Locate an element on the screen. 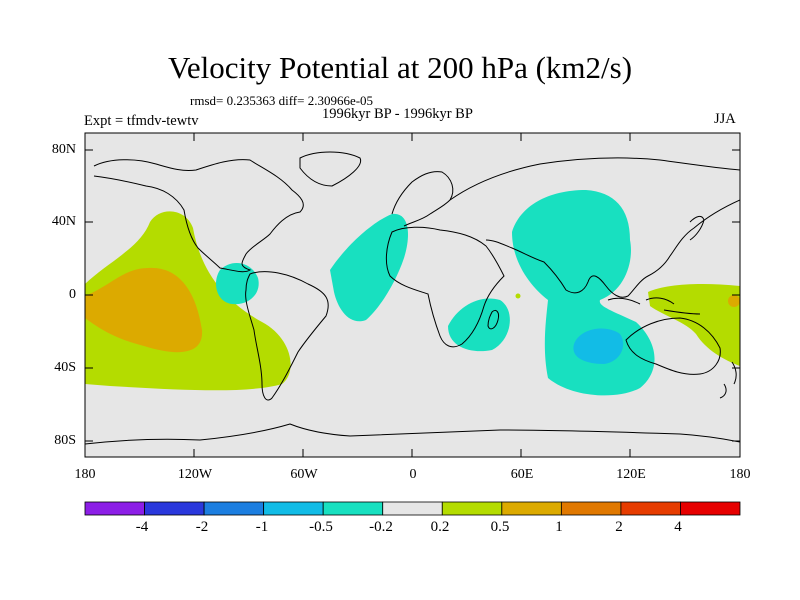 The width and height of the screenshot is (800, 600). colorbar-label-neg2: -2 is located at coordinates (202, 527).